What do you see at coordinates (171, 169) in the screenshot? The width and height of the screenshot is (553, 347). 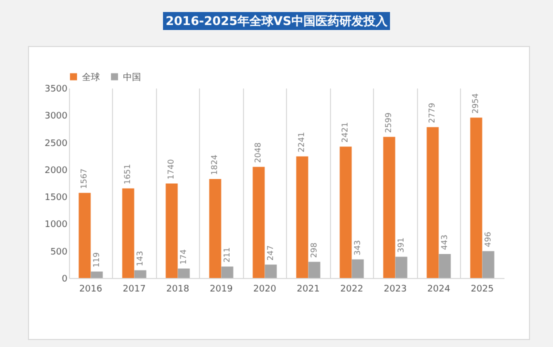 I see `data-label: 1740` at bounding box center [171, 169].